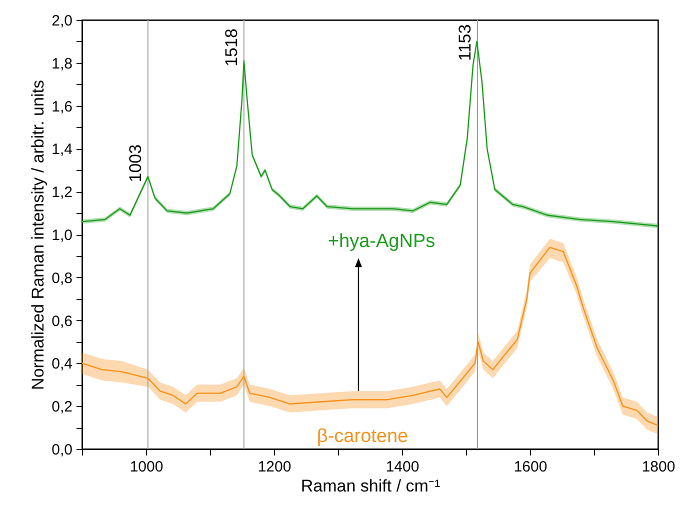  I want to click on y-tick-label: 1,2, so click(62, 193).